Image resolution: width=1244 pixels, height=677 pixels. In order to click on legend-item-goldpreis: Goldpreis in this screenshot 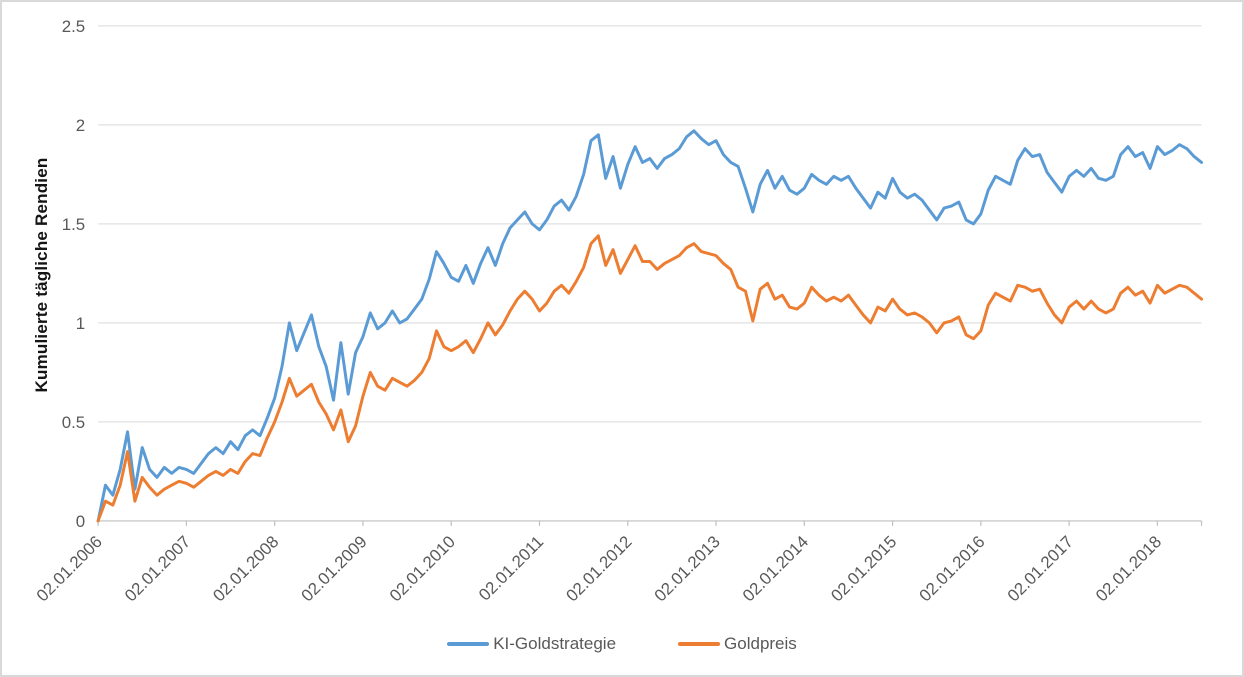, I will do `click(737, 644)`.